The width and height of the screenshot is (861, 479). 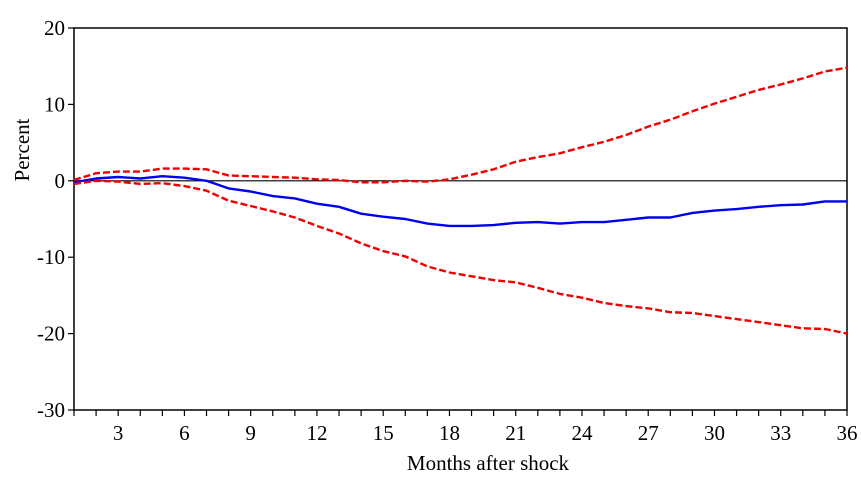 What do you see at coordinates (184, 433) in the screenshot?
I see `x-tick-label: 6` at bounding box center [184, 433].